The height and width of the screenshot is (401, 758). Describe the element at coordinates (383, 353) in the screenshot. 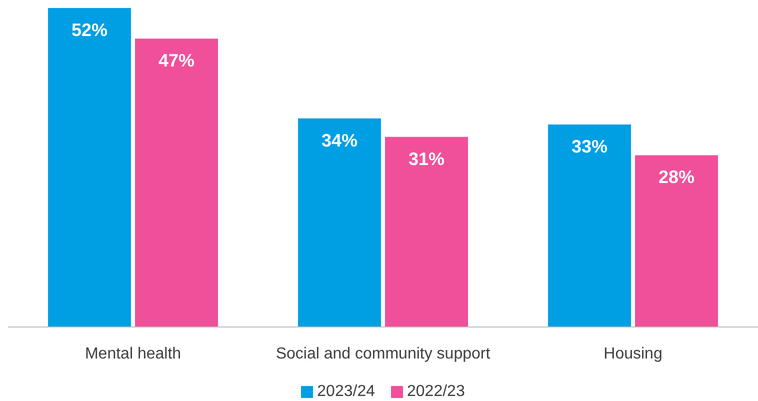

I see `x-tick-label: Social and community support` at that location.